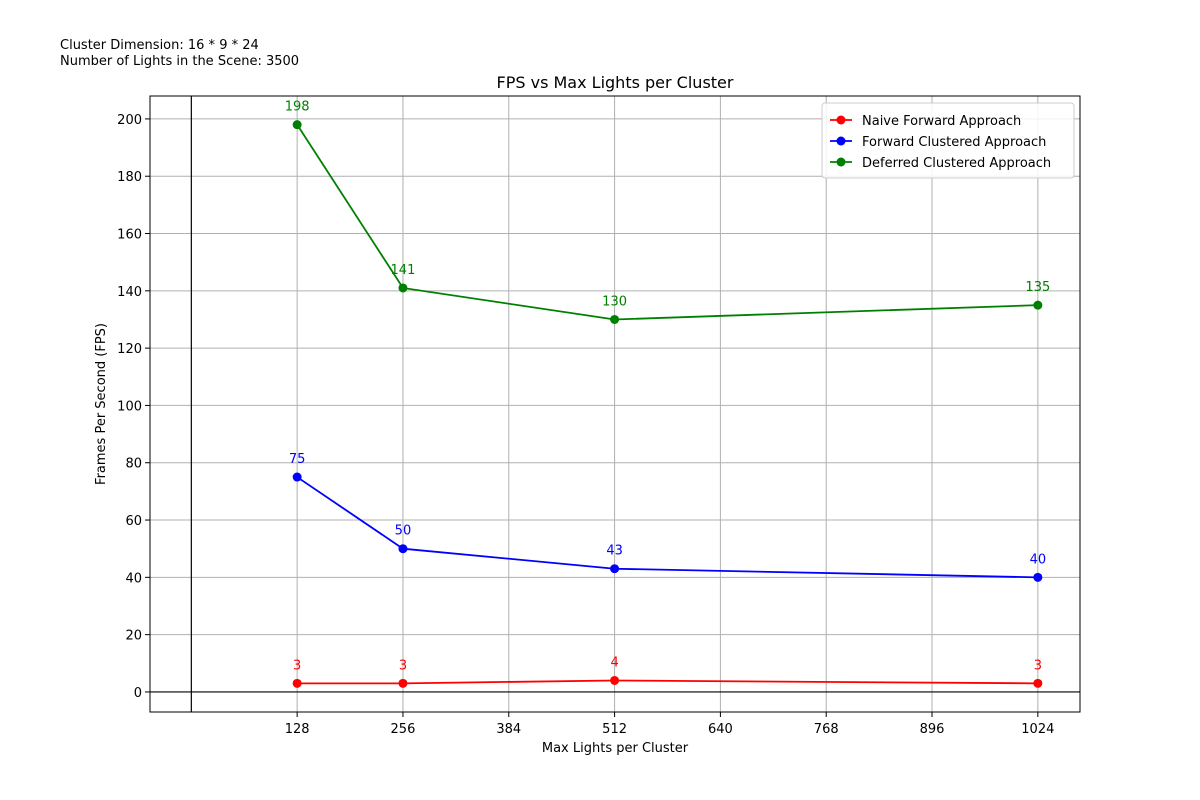 This screenshot has height=800, width=1200. I want to click on y-tick-label: 60, so click(133, 521).